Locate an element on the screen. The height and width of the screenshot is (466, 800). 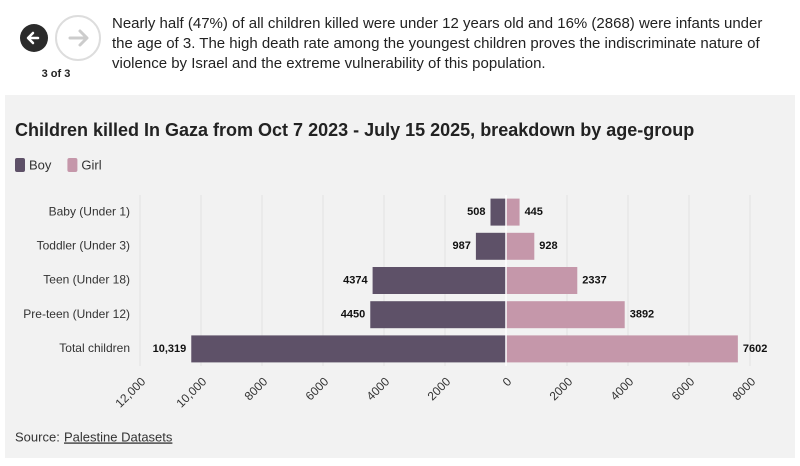
value-label: 4374 is located at coordinates (355, 280).